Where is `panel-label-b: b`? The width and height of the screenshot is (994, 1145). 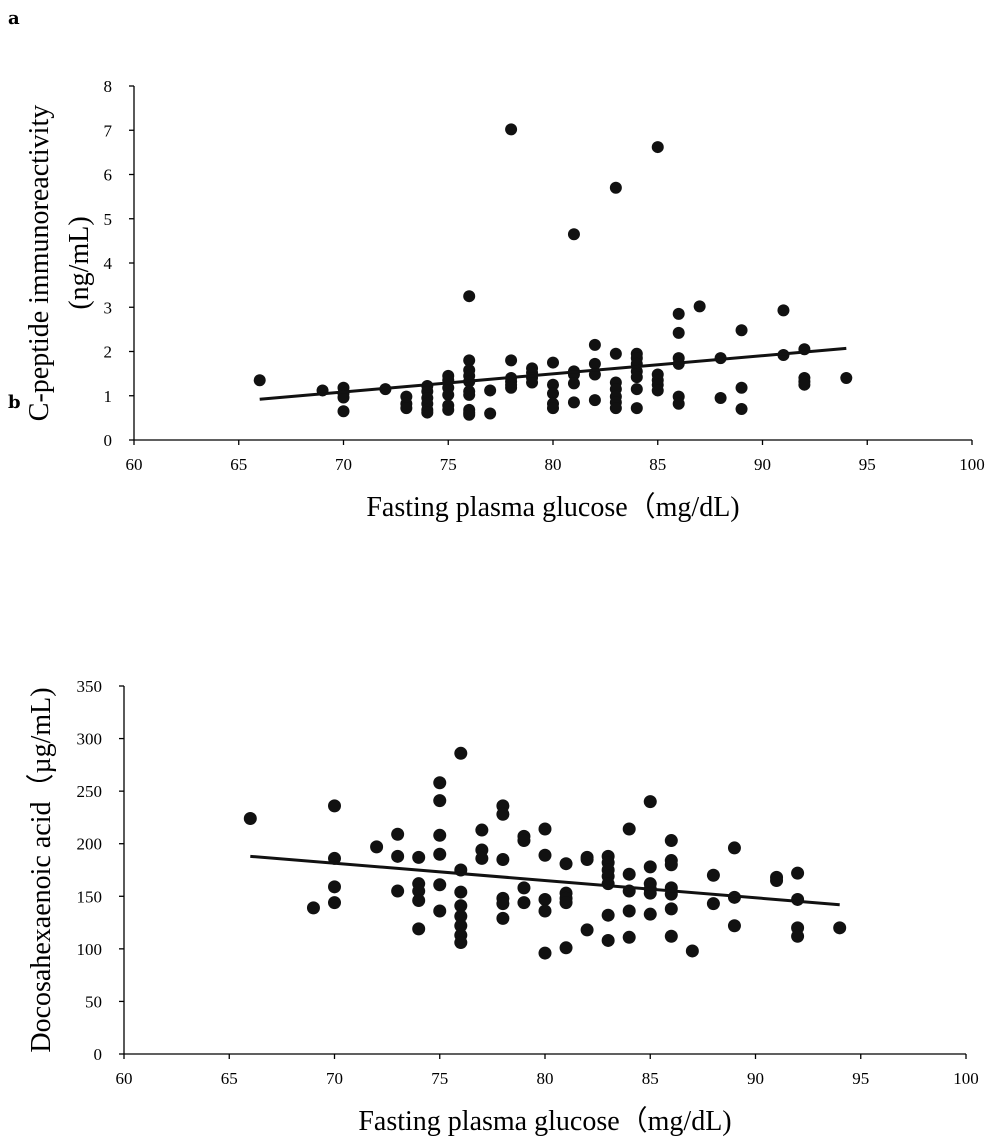 panel-label-b: b is located at coordinates (14, 402).